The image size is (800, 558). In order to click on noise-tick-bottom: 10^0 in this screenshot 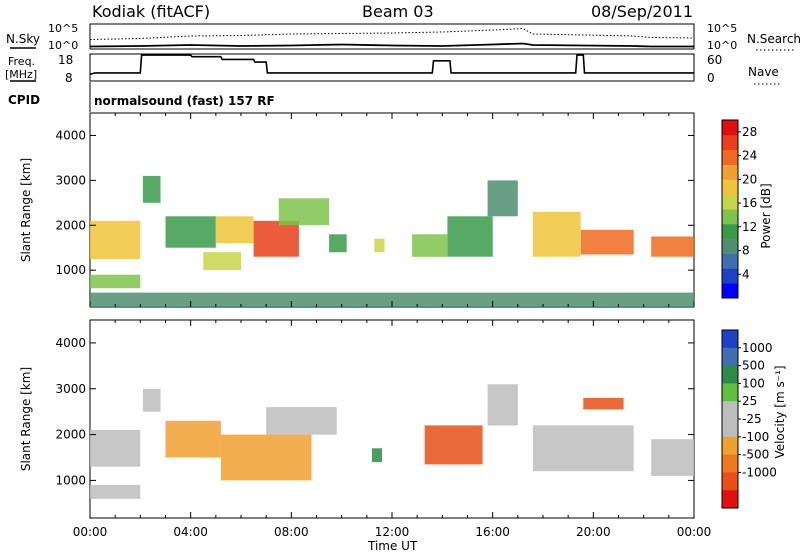, I will do `click(63, 45)`.